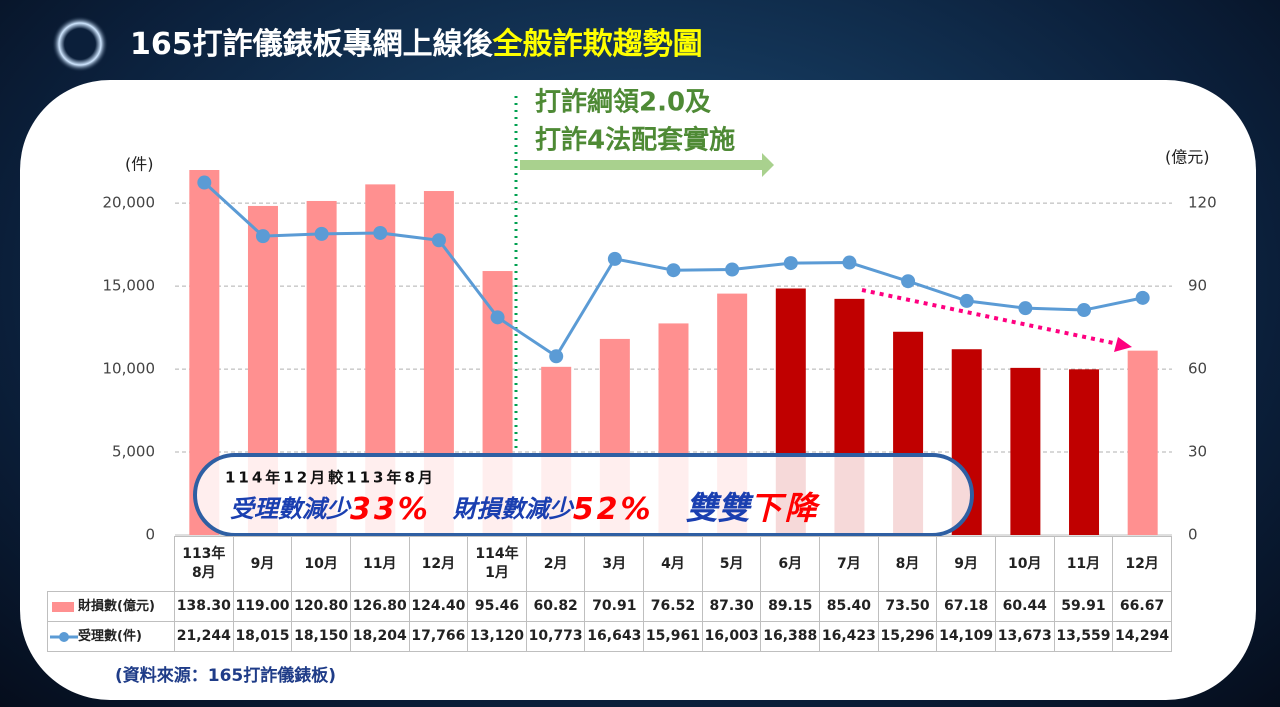 The height and width of the screenshot is (707, 1280). I want to click on table-value: 138.30, so click(204, 606).